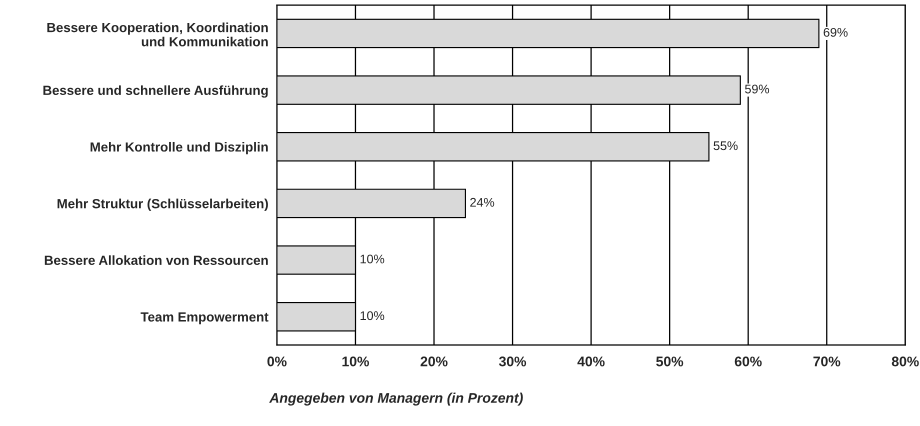 This screenshot has width=920, height=426. What do you see at coordinates (396, 399) in the screenshot?
I see `x-axis-title: Angegeben von Managern (in Prozent)` at bounding box center [396, 399].